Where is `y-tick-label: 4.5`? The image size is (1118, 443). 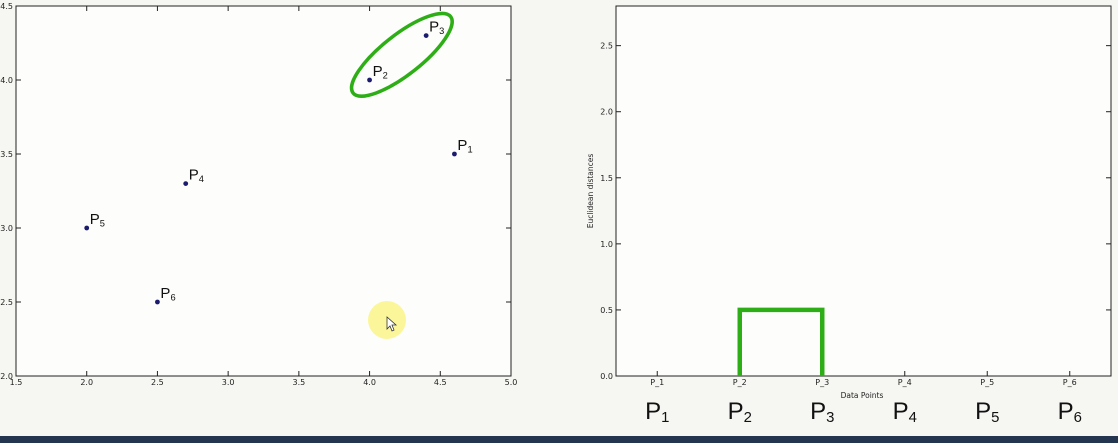 y-tick-label: 4.5 is located at coordinates (6, 6).